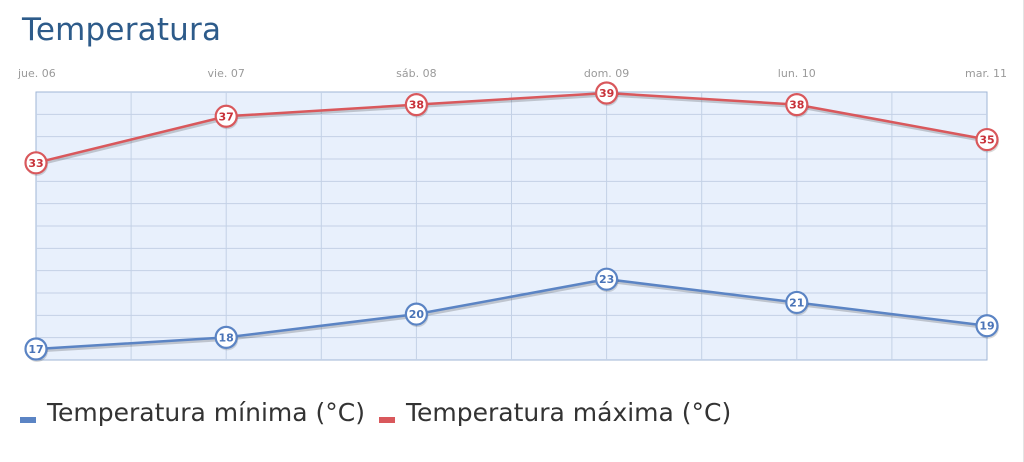 The image size is (1024, 462). Describe the element at coordinates (226, 73) in the screenshot. I see `x-tick-label: vie. 07` at that location.